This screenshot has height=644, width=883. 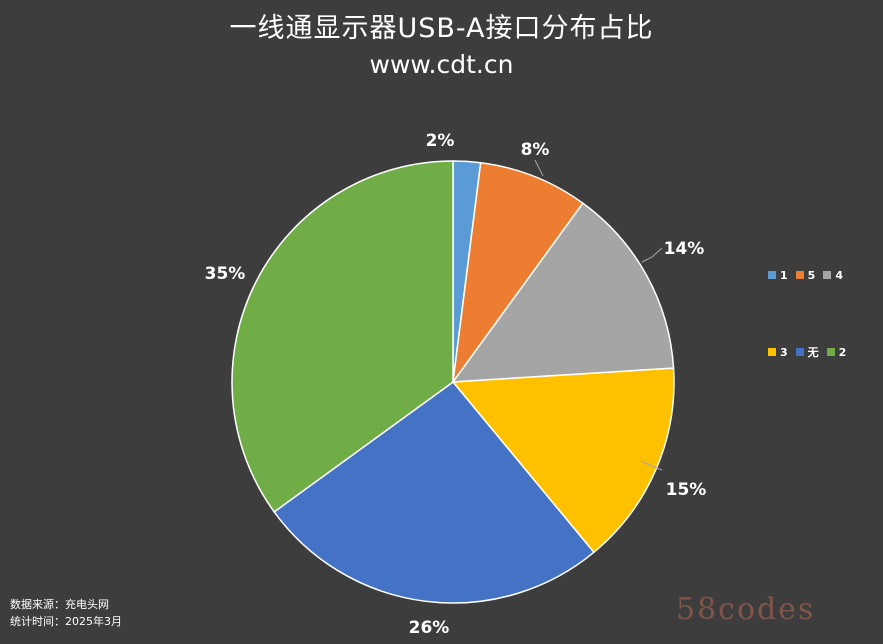 I want to click on pie-slice-无, so click(x=434, y=492).